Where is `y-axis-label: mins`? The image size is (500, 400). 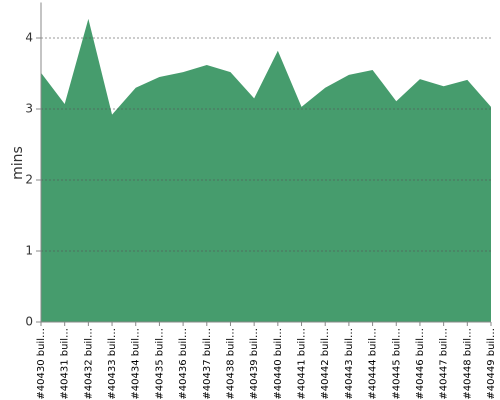
y-axis-label: mins is located at coordinates (18, 163).